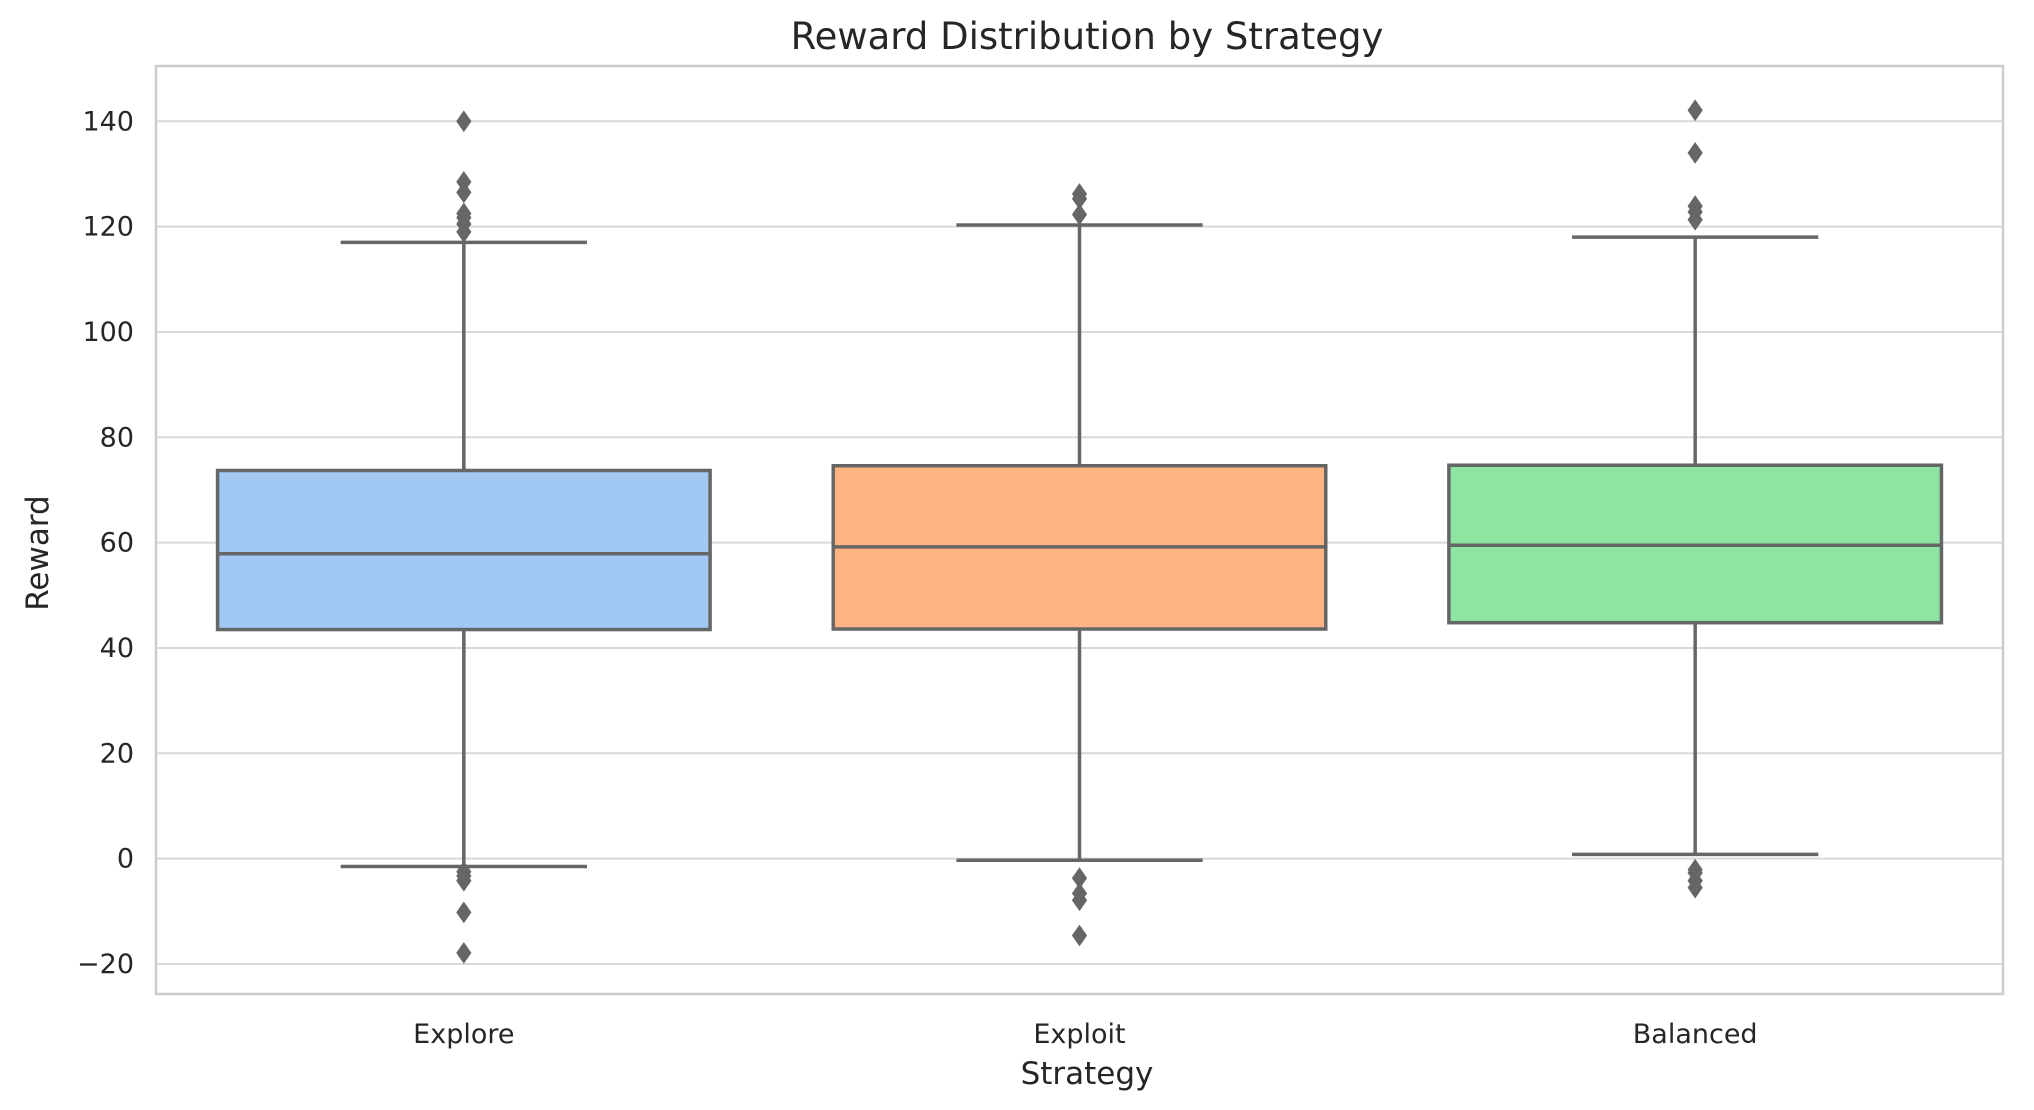 The height and width of the screenshot is (1110, 2034). What do you see at coordinates (108, 332) in the screenshot?
I see `y-tick-label: 100` at bounding box center [108, 332].